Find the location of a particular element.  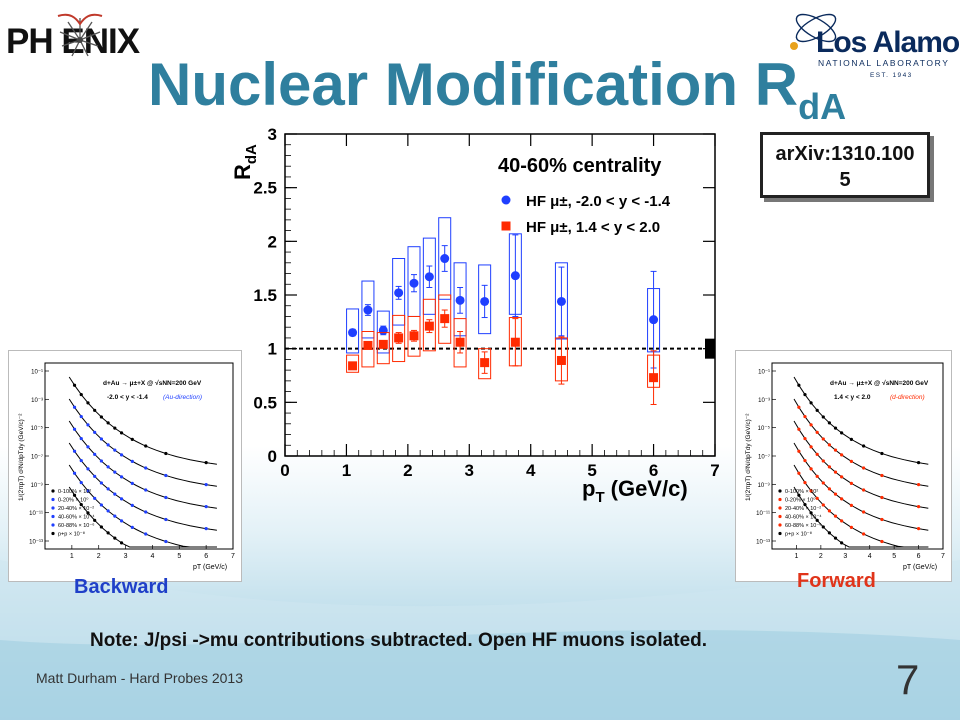

inset-direction: (Au-direction) is located at coordinates (182, 397).